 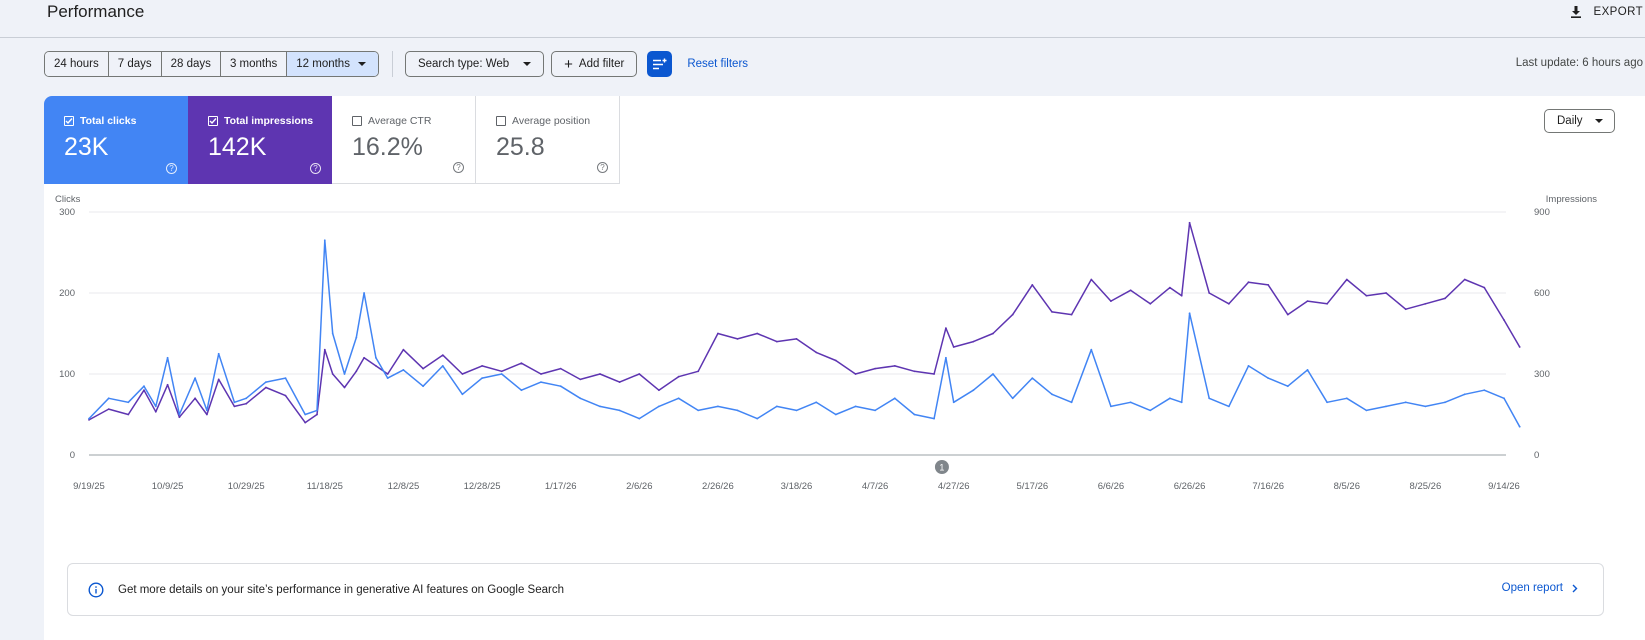 I want to click on y-left-axis-title: Clicks, so click(x=68, y=199).